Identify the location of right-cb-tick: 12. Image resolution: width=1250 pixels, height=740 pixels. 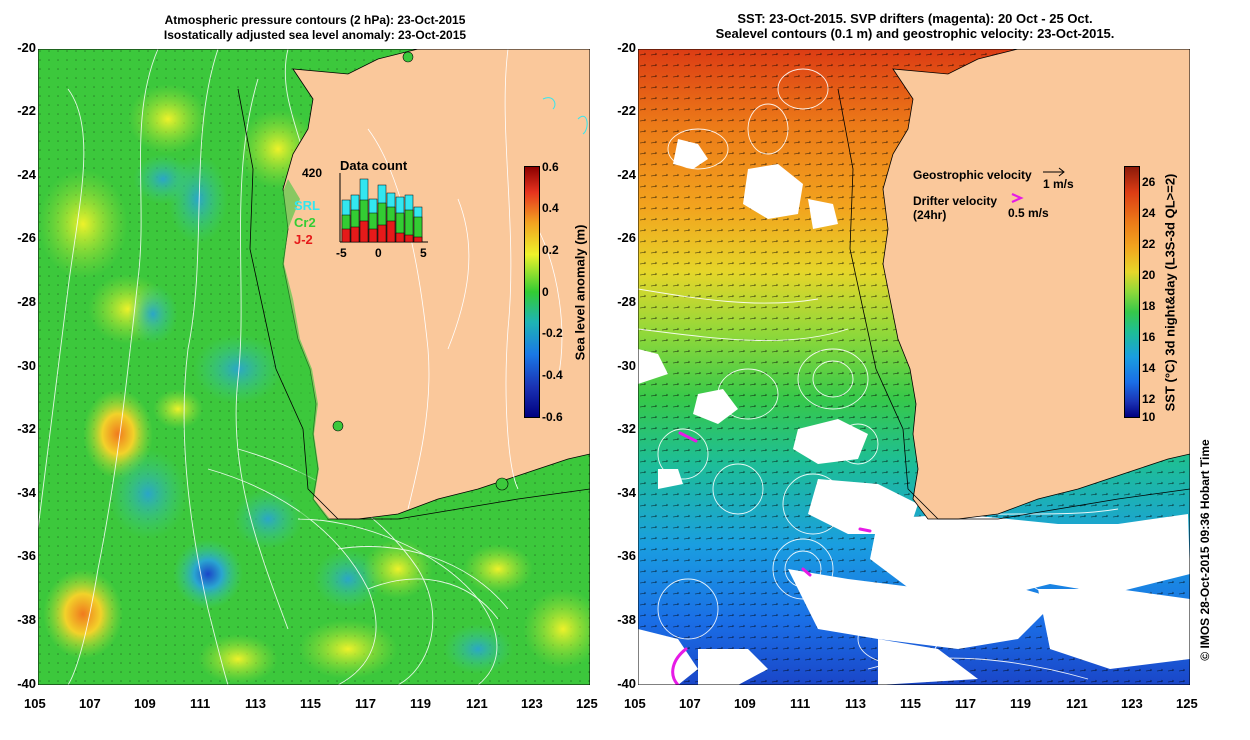
(1149, 399).